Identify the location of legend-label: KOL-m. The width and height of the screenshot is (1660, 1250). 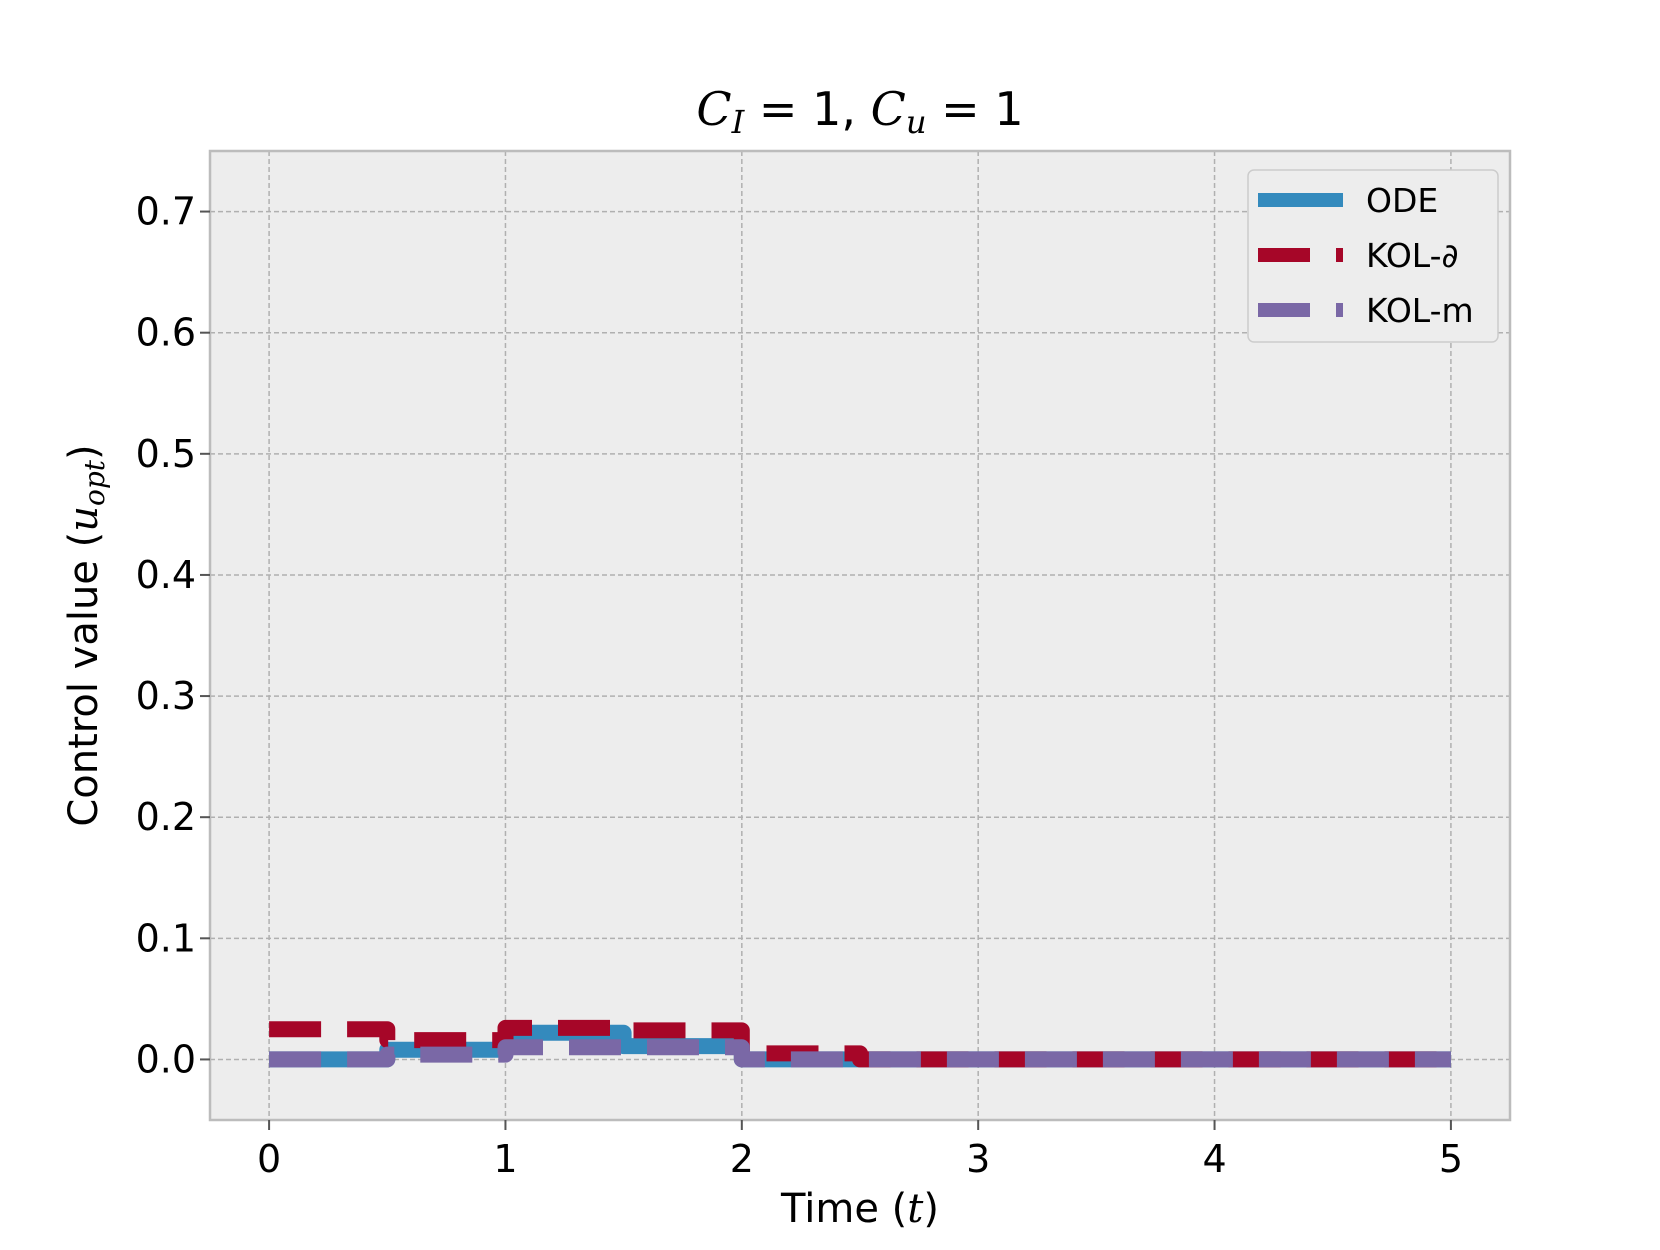
(1420, 310).